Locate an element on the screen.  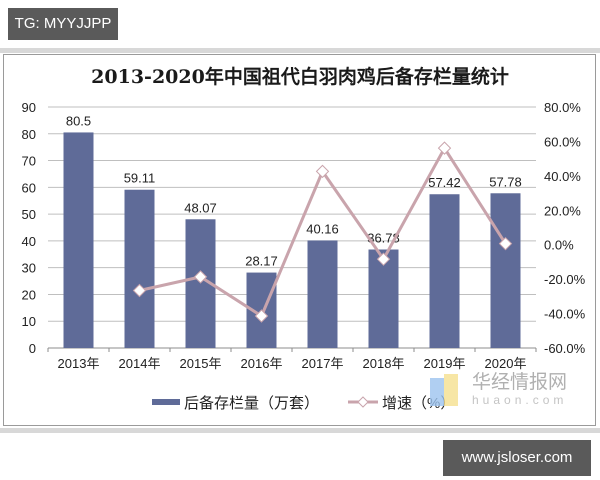
y-left-tick: 50 is located at coordinates (29, 214).